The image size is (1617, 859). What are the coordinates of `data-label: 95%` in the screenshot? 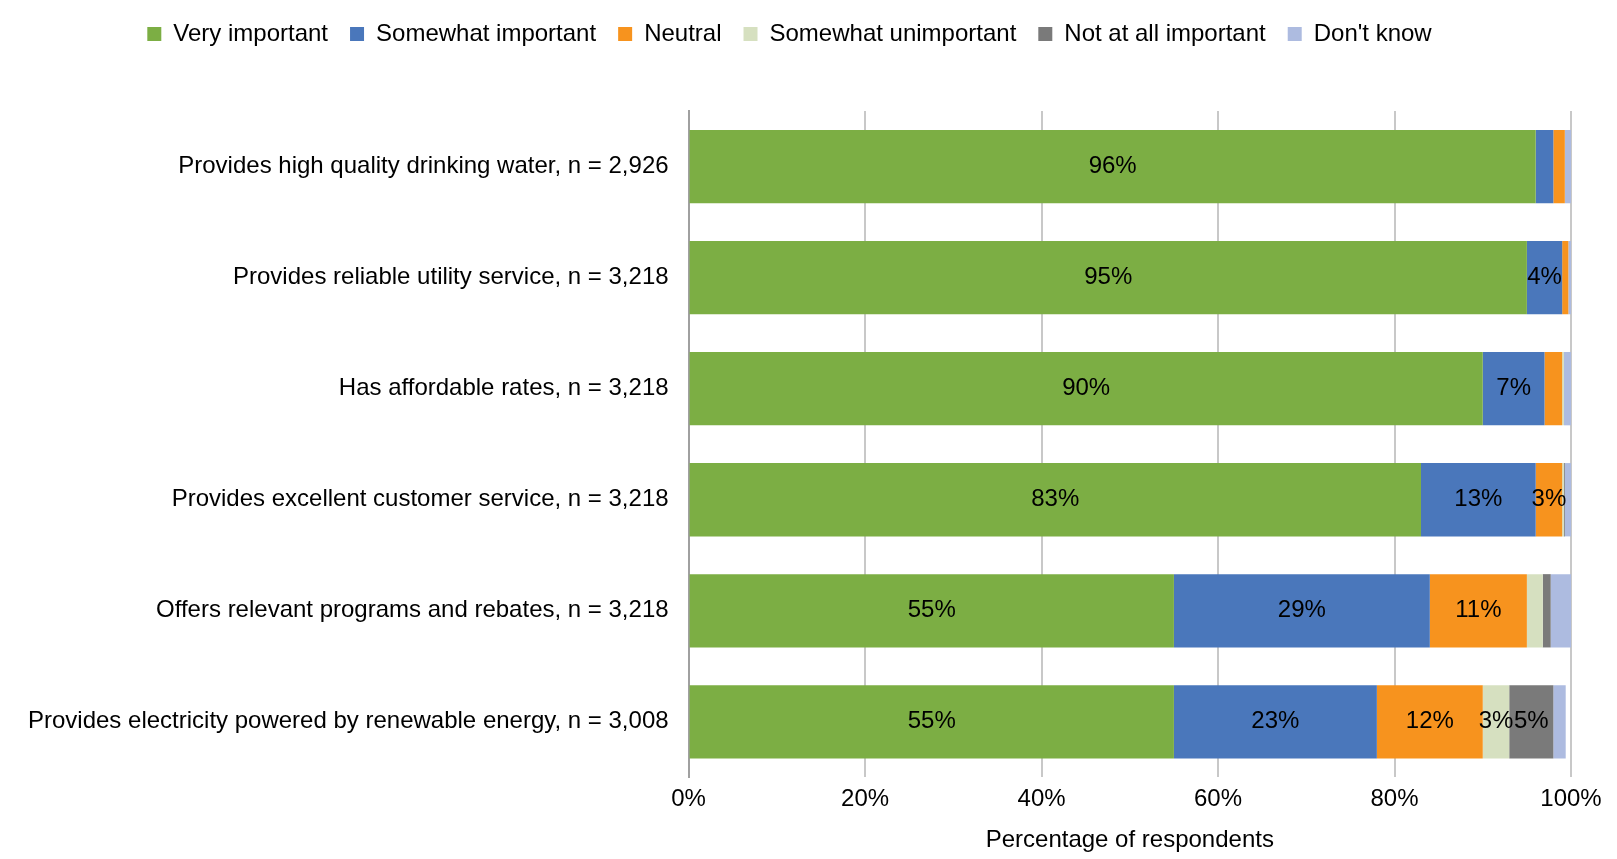 It's located at (1108, 276).